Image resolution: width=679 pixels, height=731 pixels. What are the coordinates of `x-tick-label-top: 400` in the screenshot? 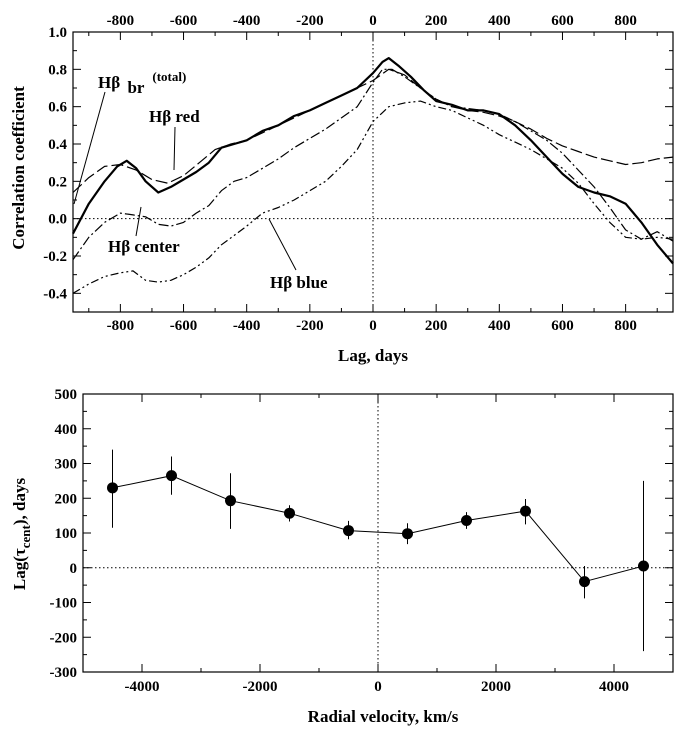 It's located at (499, 21).